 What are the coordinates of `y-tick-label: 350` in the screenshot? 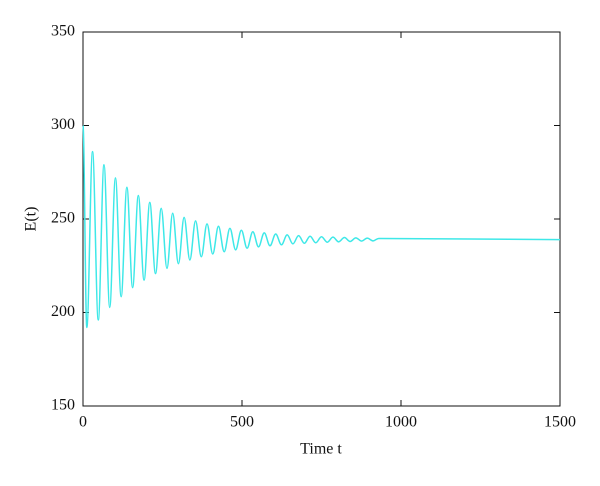 It's located at (63, 31).